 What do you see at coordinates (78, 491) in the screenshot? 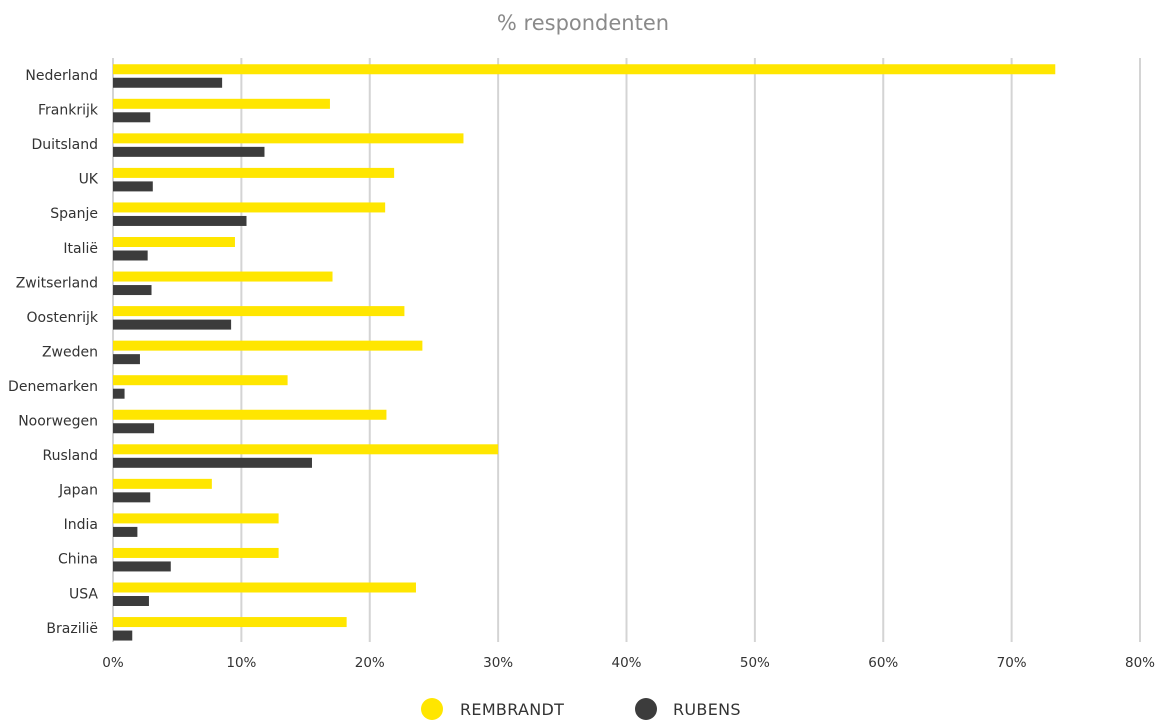
I see `category-label-12: Japan` at bounding box center [78, 491].